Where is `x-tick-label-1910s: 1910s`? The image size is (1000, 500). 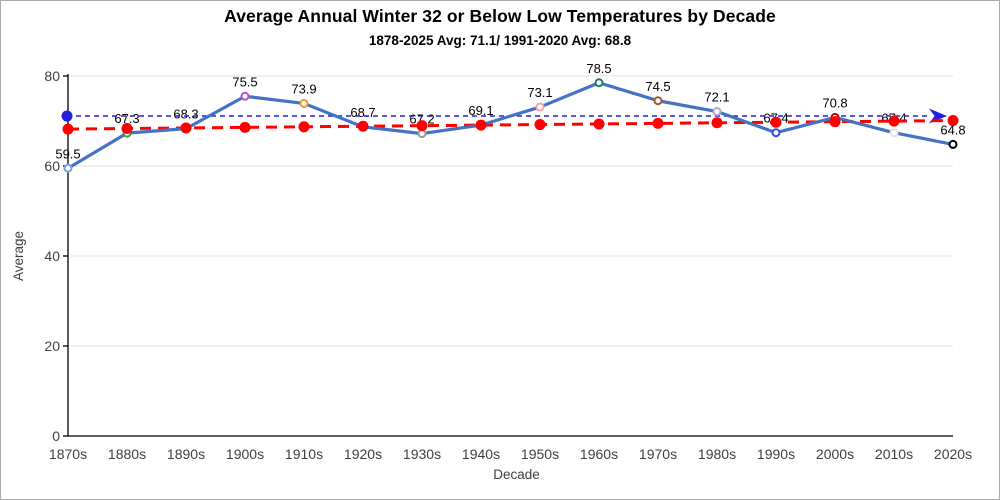 x-tick-label-1910s: 1910s is located at coordinates (304, 454).